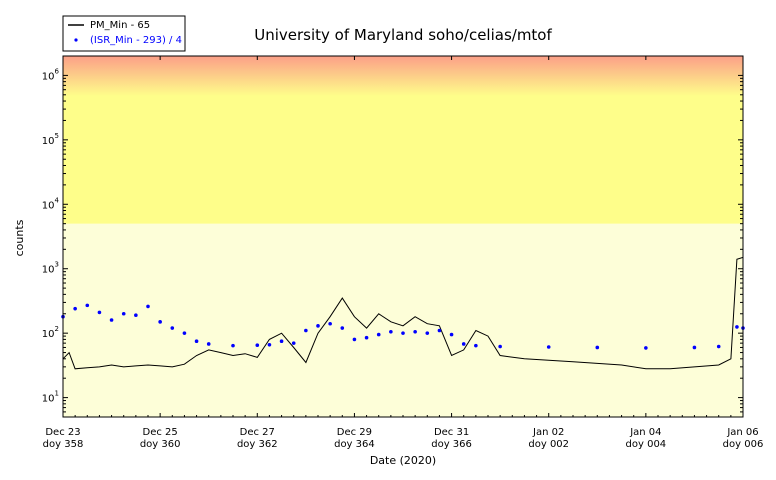 This screenshot has height=480, width=776. Describe the element at coordinates (50, 268) in the screenshot. I see `y-tick-label-2: 10³` at that location.